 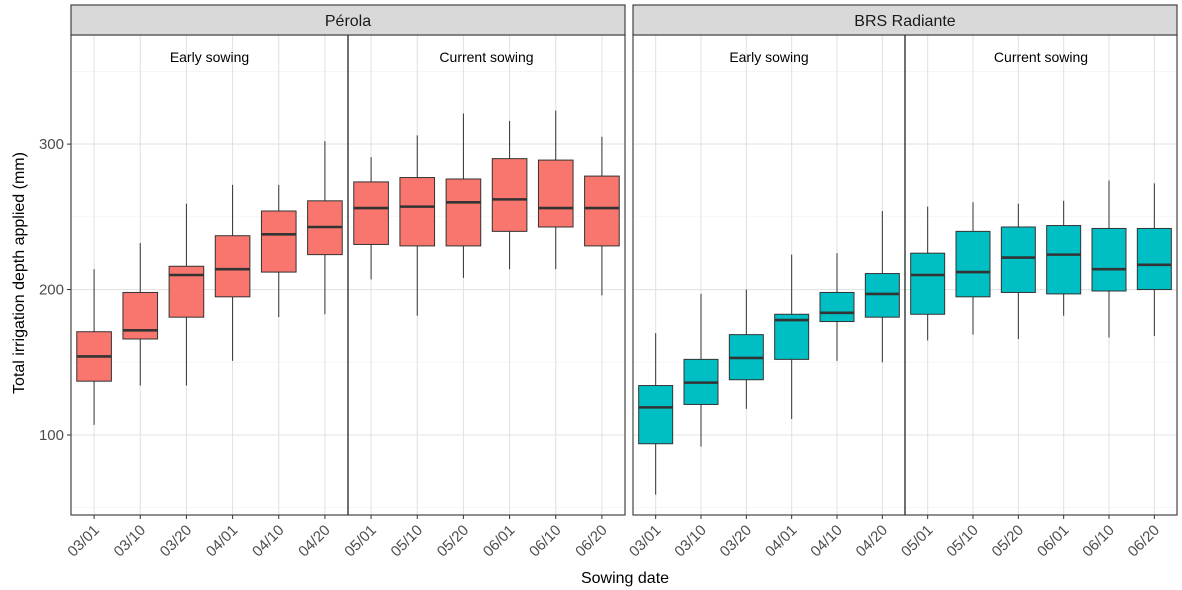 What do you see at coordinates (51, 290) in the screenshot?
I see `y-tick-label: 200` at bounding box center [51, 290].